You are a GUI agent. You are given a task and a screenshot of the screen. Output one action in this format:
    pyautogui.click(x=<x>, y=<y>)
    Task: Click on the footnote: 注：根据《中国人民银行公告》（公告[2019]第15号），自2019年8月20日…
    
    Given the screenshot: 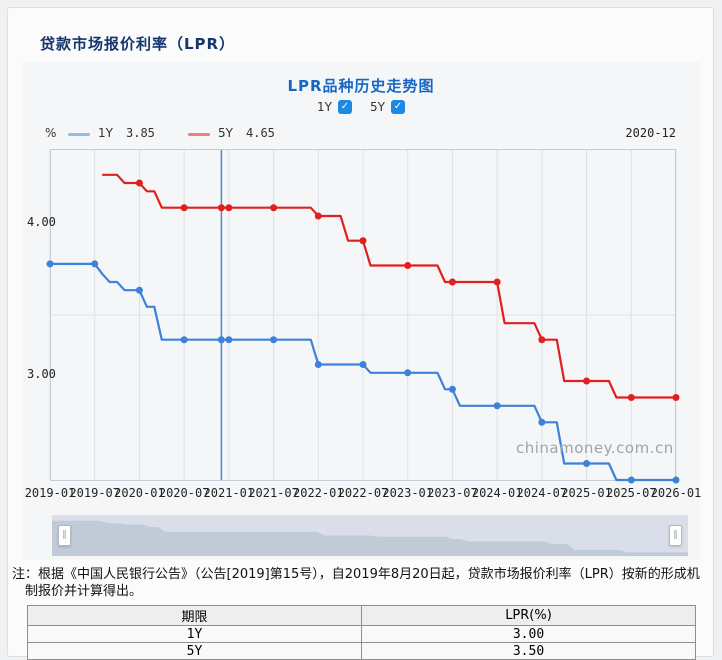 What is the action you would take?
    pyautogui.click(x=356, y=583)
    